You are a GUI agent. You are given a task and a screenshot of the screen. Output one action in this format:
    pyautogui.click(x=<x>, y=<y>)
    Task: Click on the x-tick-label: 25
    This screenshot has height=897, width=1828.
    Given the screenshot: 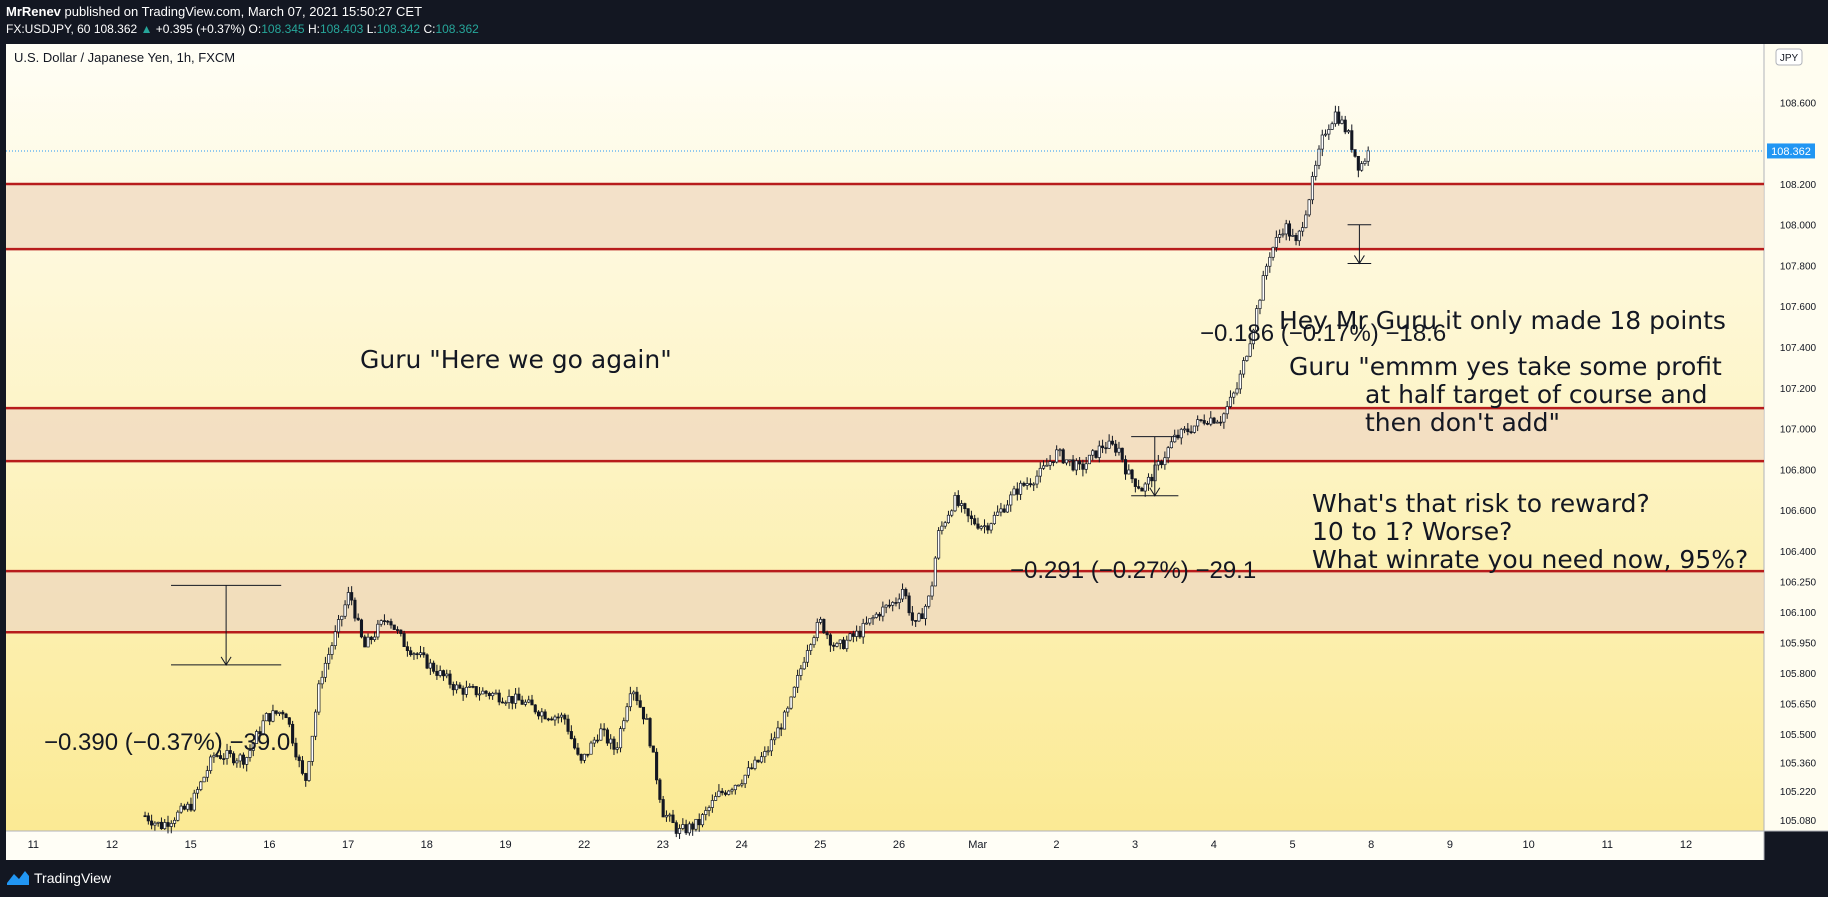 What is the action you would take?
    pyautogui.click(x=820, y=845)
    